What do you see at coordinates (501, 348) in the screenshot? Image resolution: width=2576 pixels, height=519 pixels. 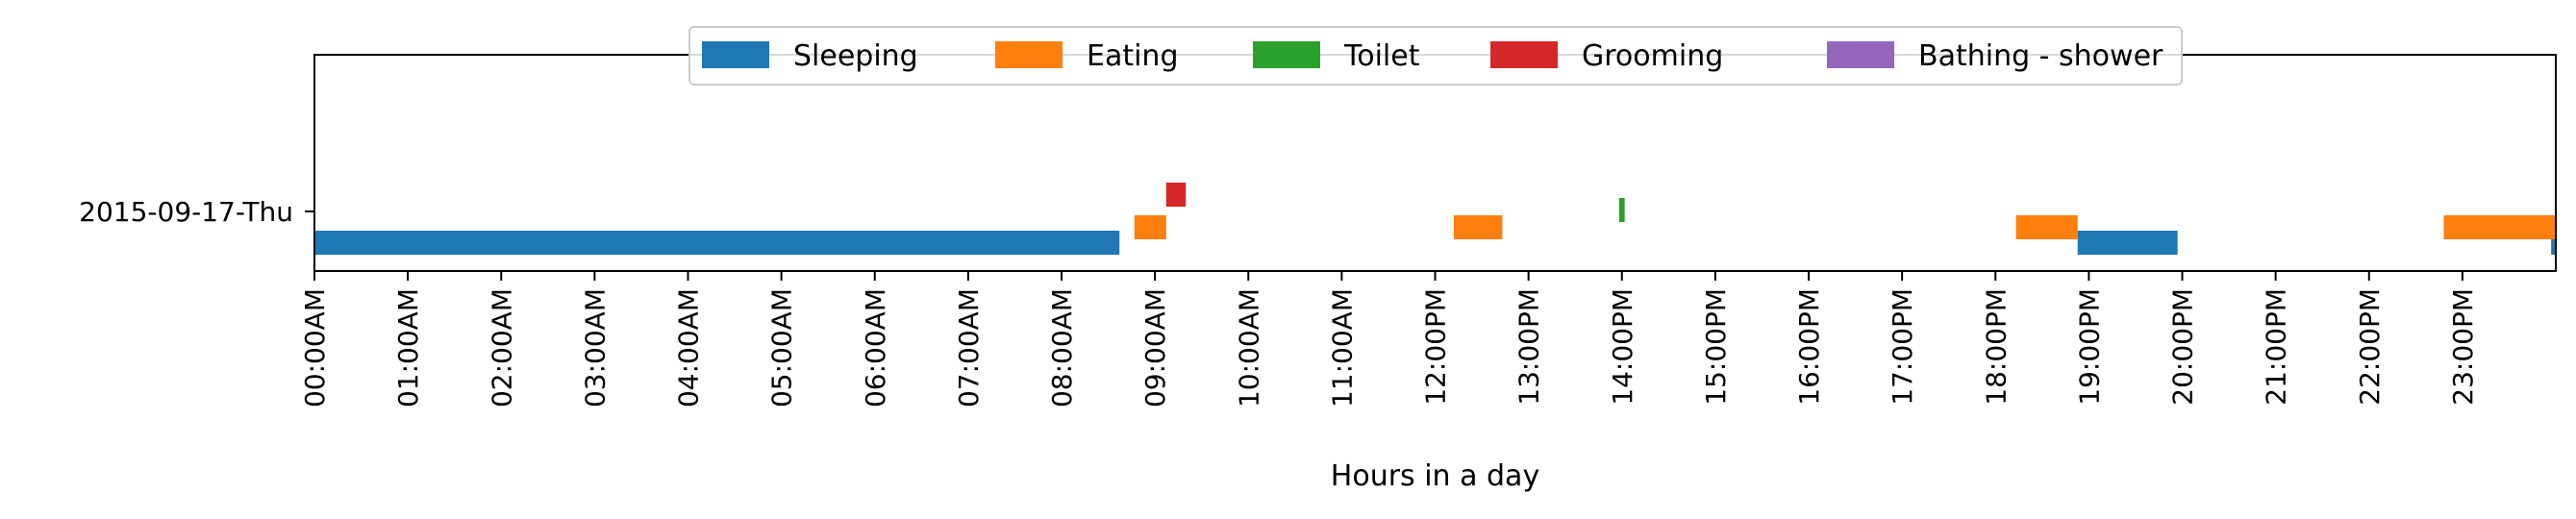 I see `x-tick-label: 02:00AM` at bounding box center [501, 348].